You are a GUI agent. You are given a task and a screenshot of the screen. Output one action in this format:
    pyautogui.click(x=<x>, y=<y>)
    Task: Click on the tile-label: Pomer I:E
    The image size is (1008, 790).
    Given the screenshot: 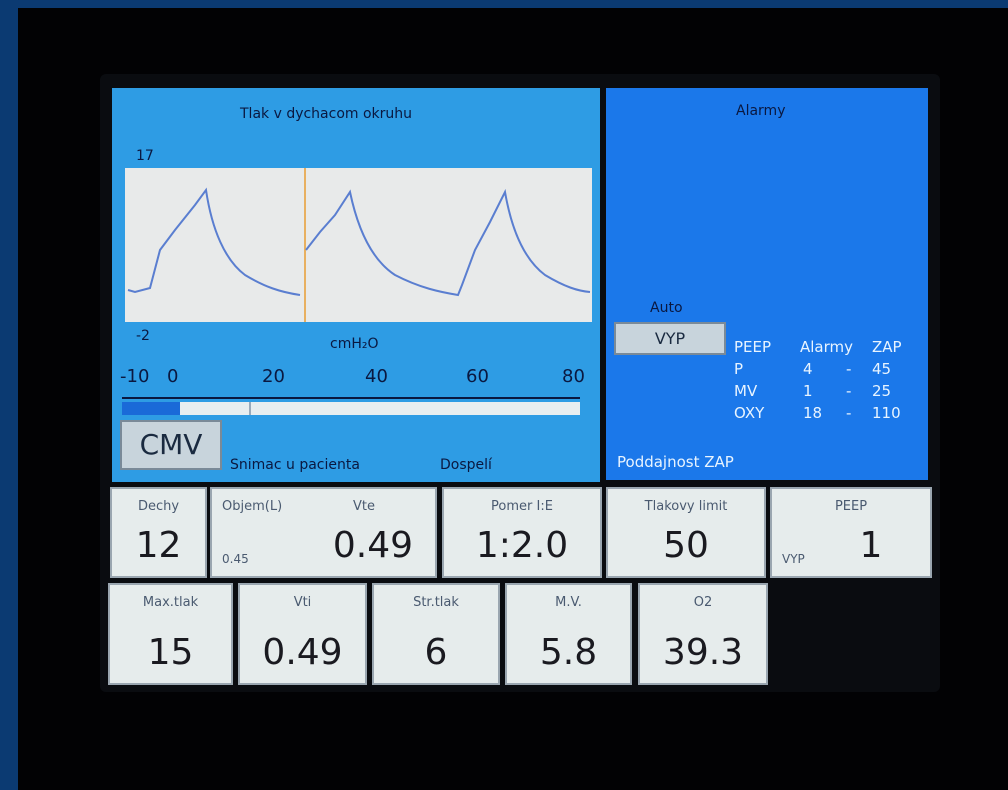 What is the action you would take?
    pyautogui.click(x=522, y=506)
    